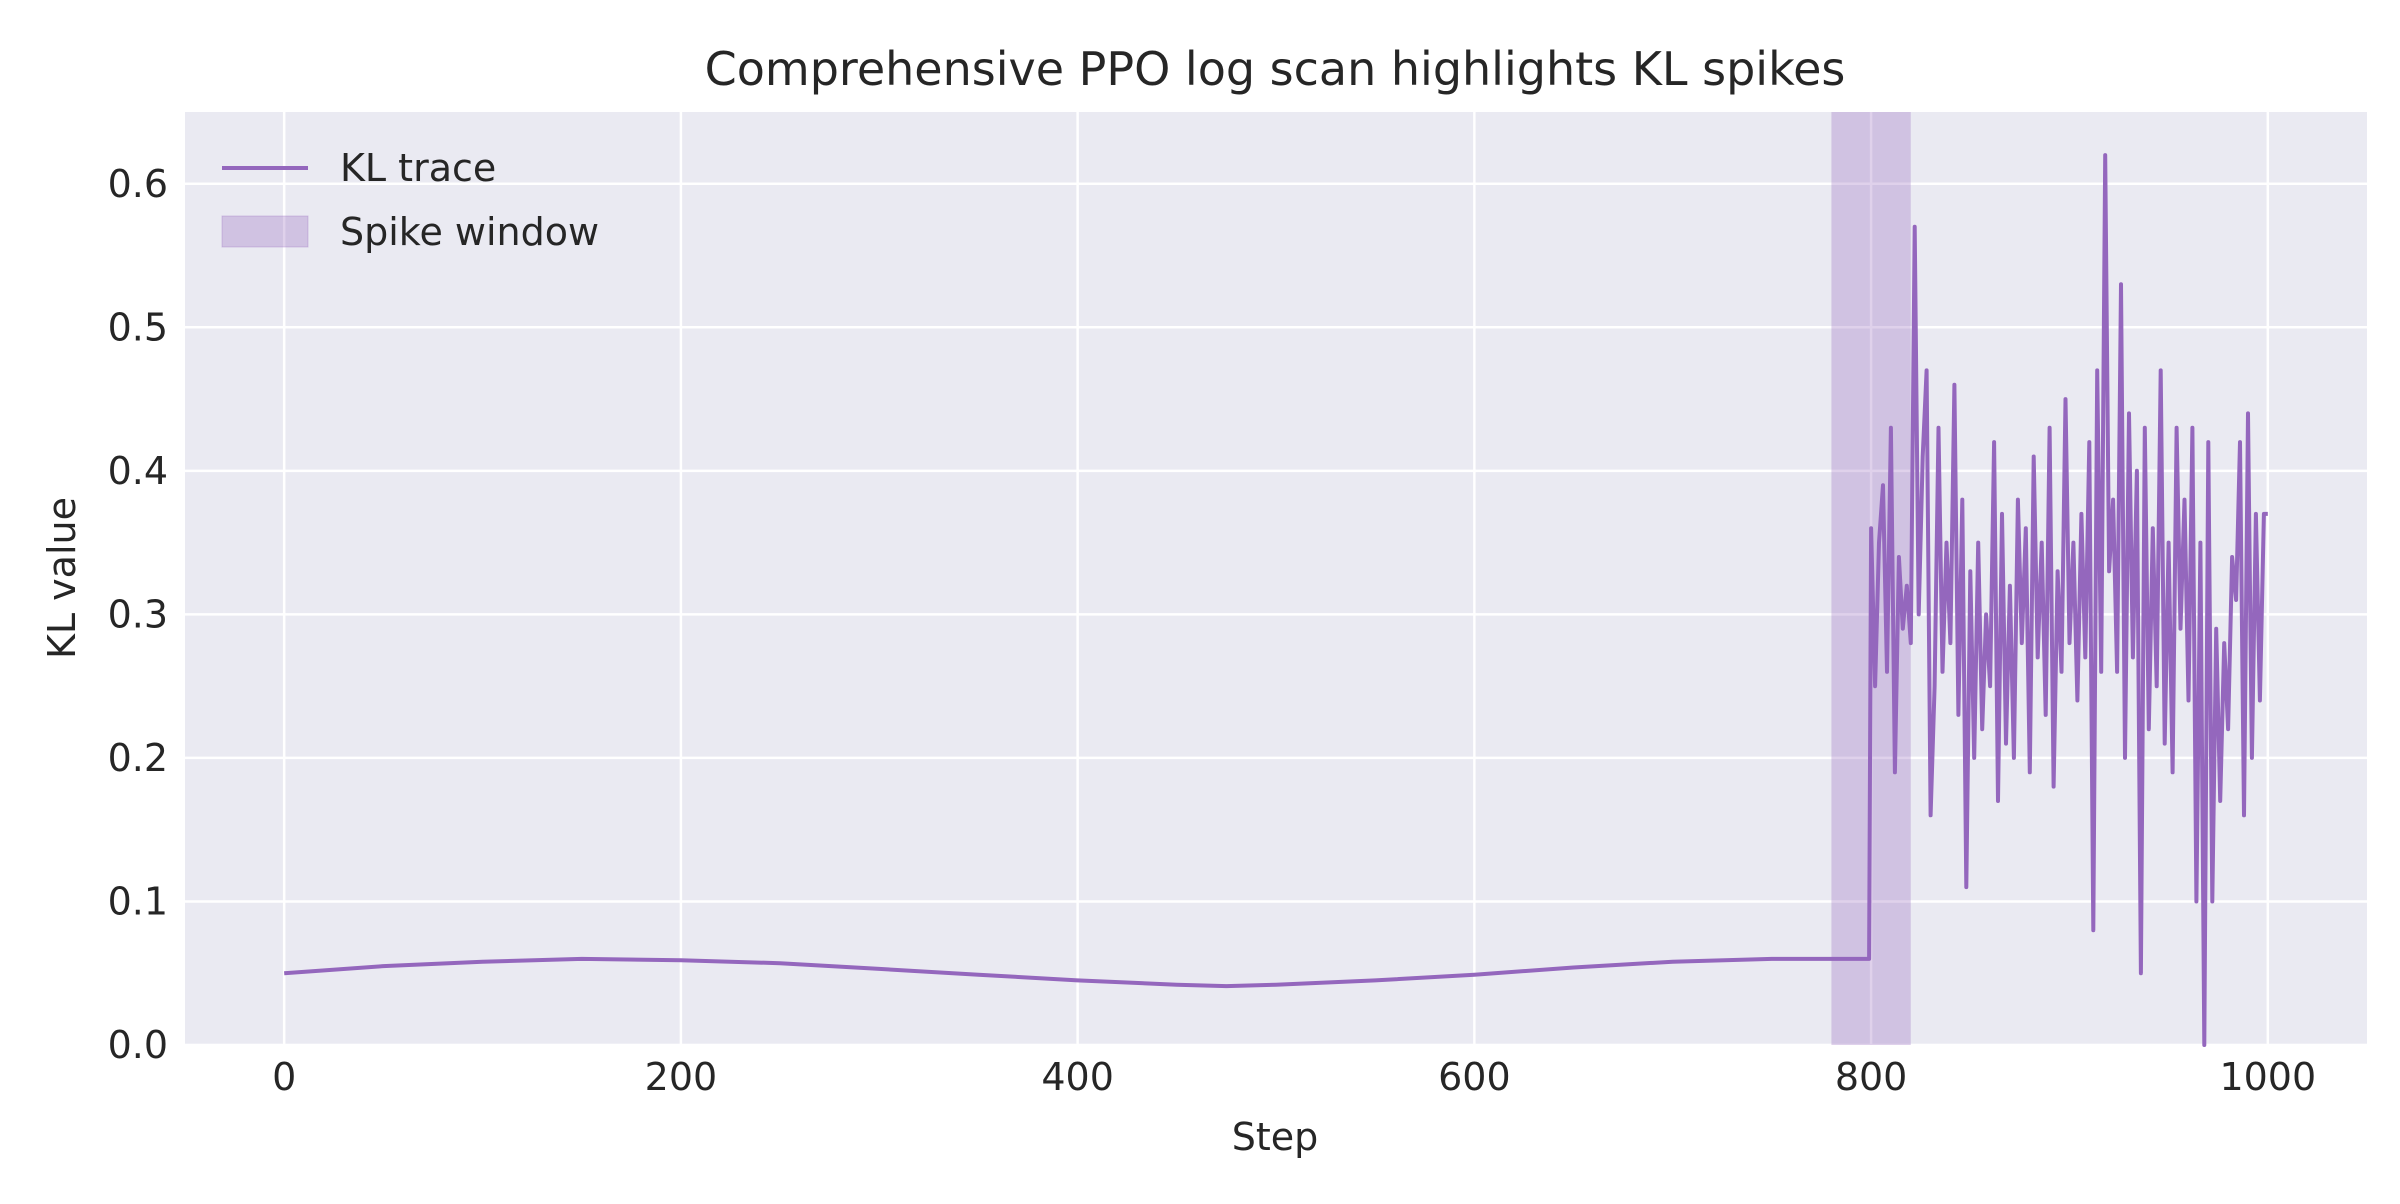 This screenshot has width=2400, height=1204. I want to click on x-tick-label: 800, so click(1871, 1077).